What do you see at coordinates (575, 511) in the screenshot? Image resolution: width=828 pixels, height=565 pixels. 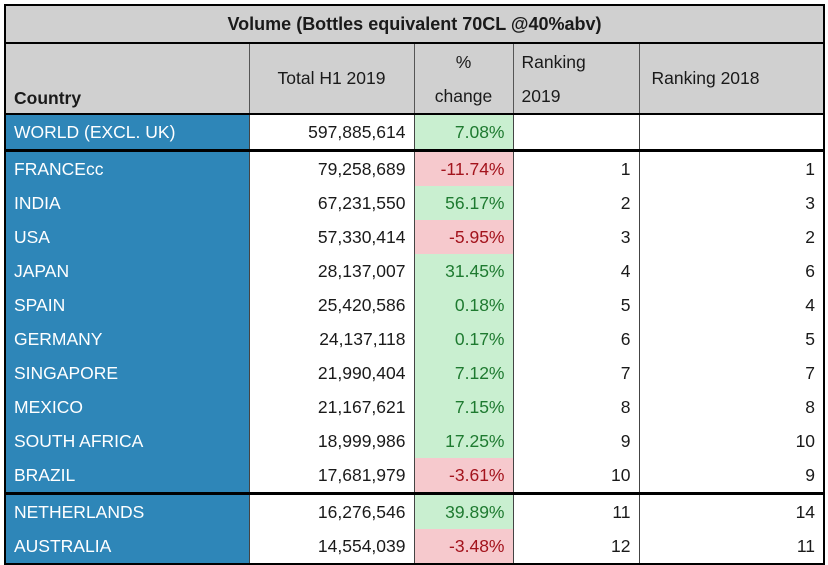 I see `rank-2019-cell: 11` at bounding box center [575, 511].